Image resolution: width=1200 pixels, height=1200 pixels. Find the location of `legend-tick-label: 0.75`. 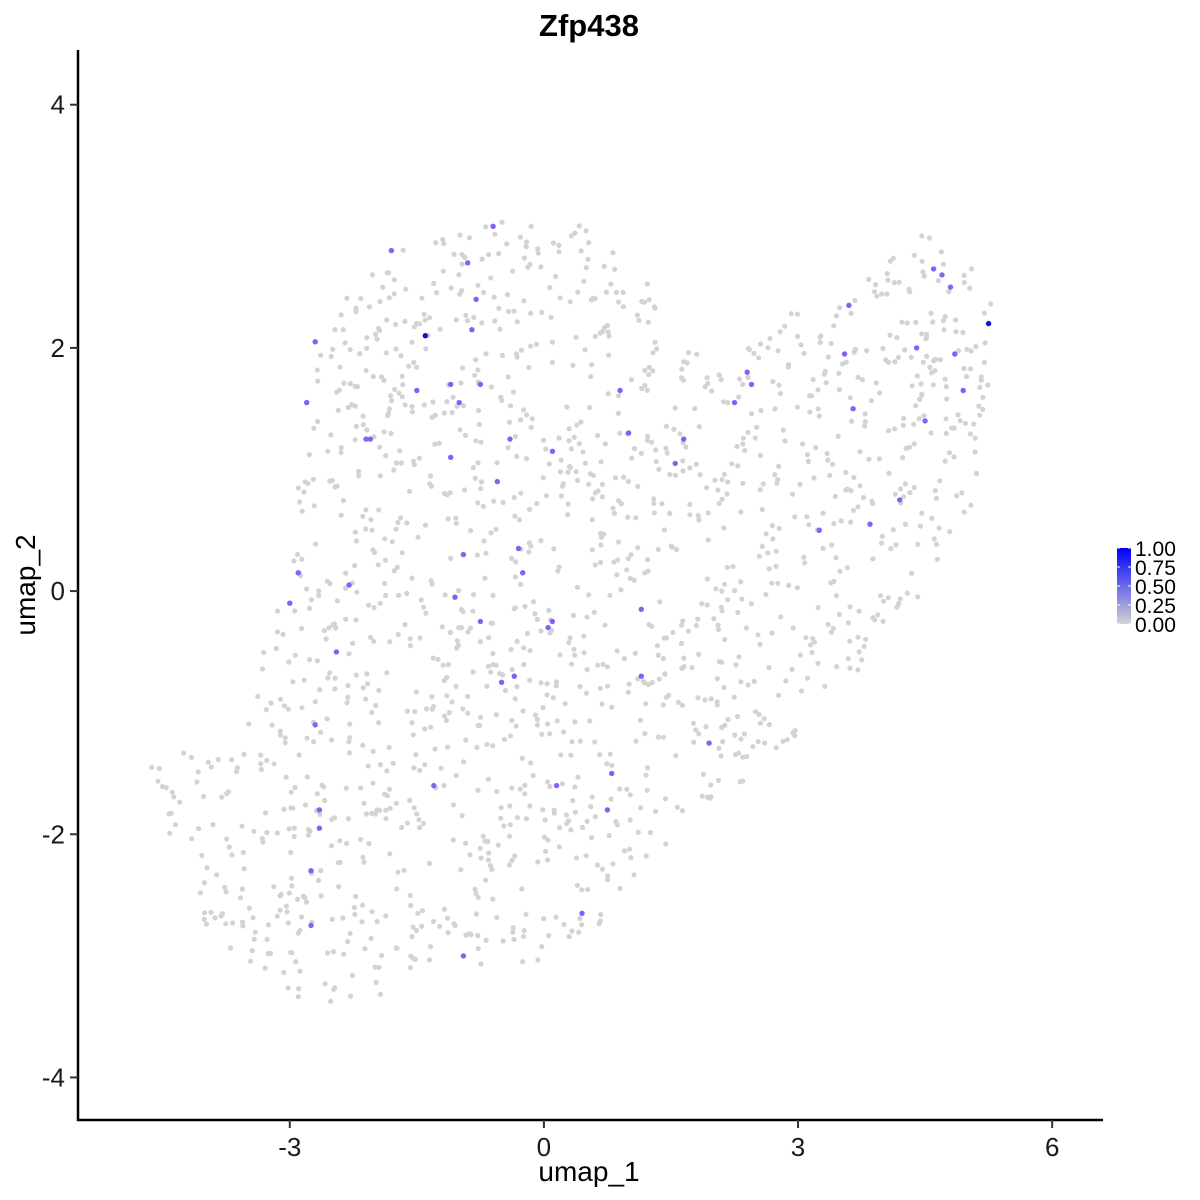

legend-tick-label: 0.75 is located at coordinates (1155, 568).